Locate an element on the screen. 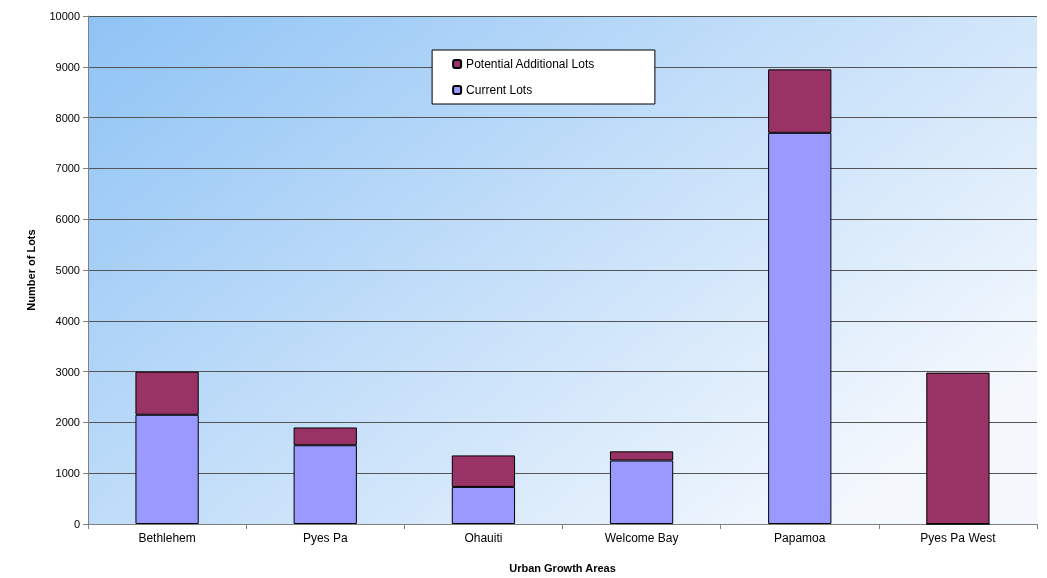 The height and width of the screenshot is (578, 1047). y-tick-label: 6000 is located at coordinates (67, 219).